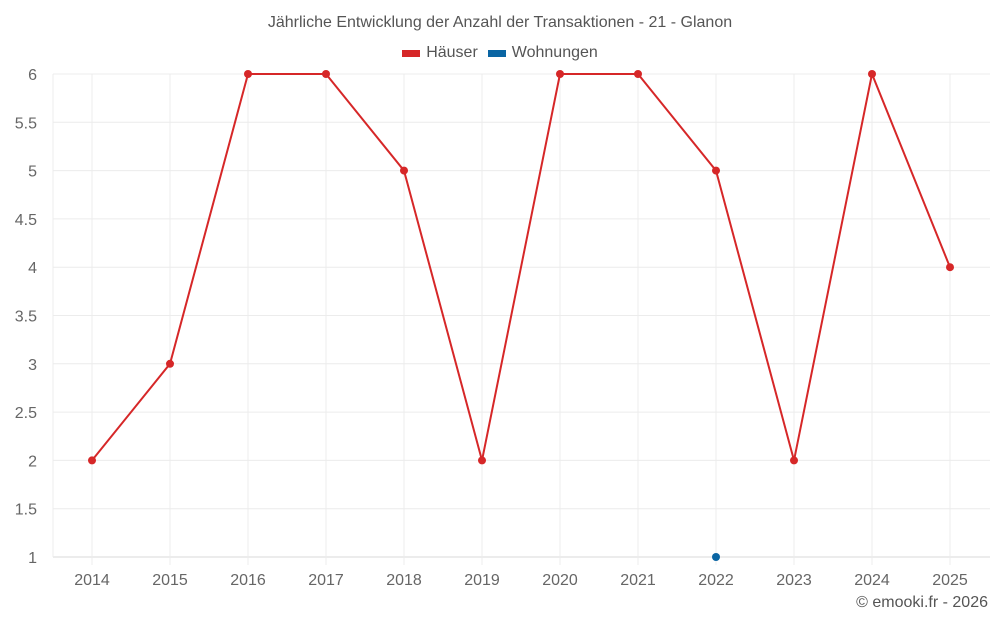 The image size is (1000, 625). Describe the element at coordinates (32, 461) in the screenshot. I see `y-tick-label: 2` at that location.